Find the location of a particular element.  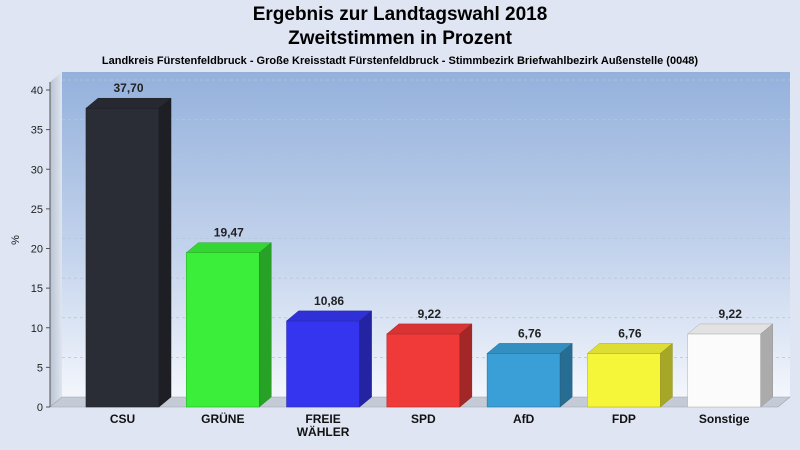

bar-fdp is located at coordinates (624, 380).